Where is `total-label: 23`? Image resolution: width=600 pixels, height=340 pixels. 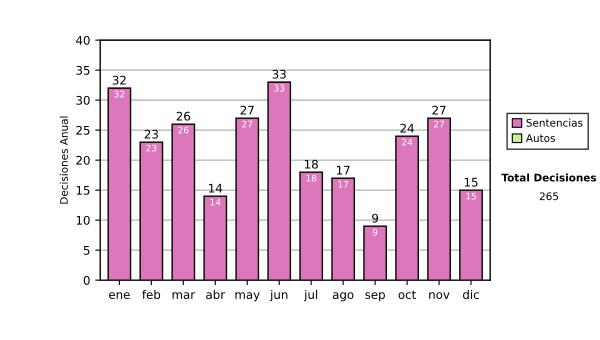 total-label: 23 is located at coordinates (151, 134).